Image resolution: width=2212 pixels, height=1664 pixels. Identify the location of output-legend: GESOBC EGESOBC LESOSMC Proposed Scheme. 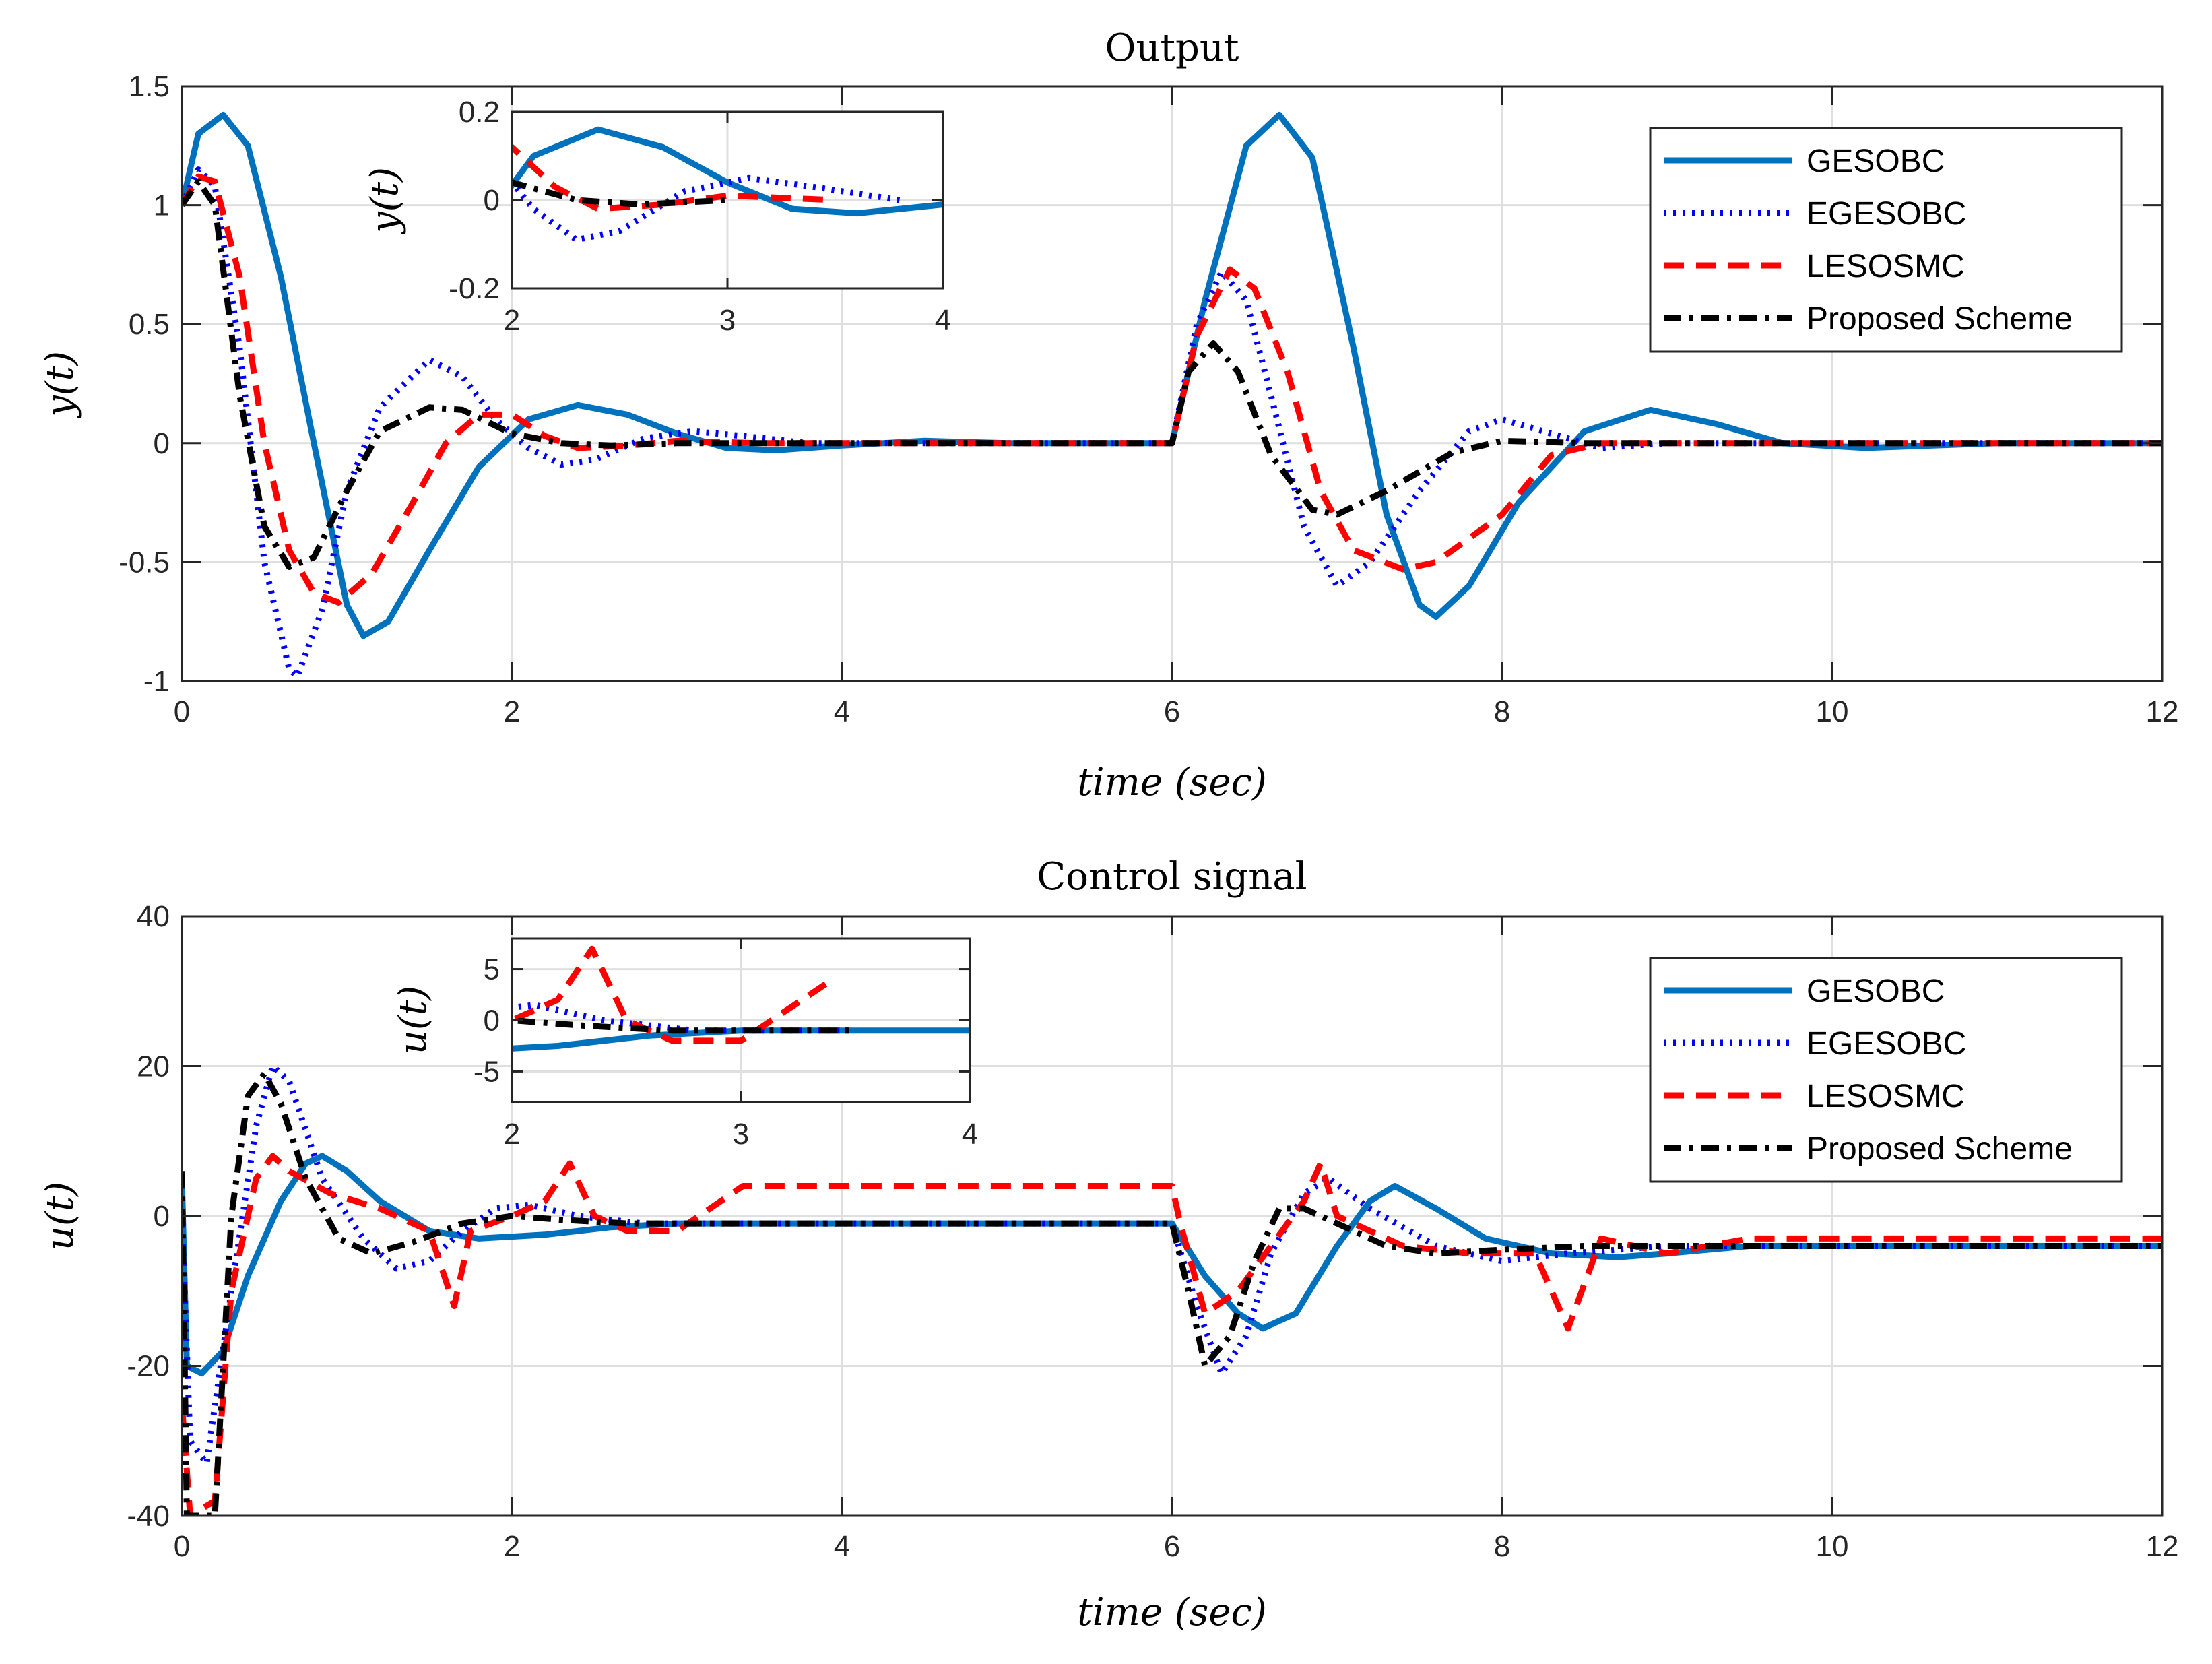
(1886, 240).